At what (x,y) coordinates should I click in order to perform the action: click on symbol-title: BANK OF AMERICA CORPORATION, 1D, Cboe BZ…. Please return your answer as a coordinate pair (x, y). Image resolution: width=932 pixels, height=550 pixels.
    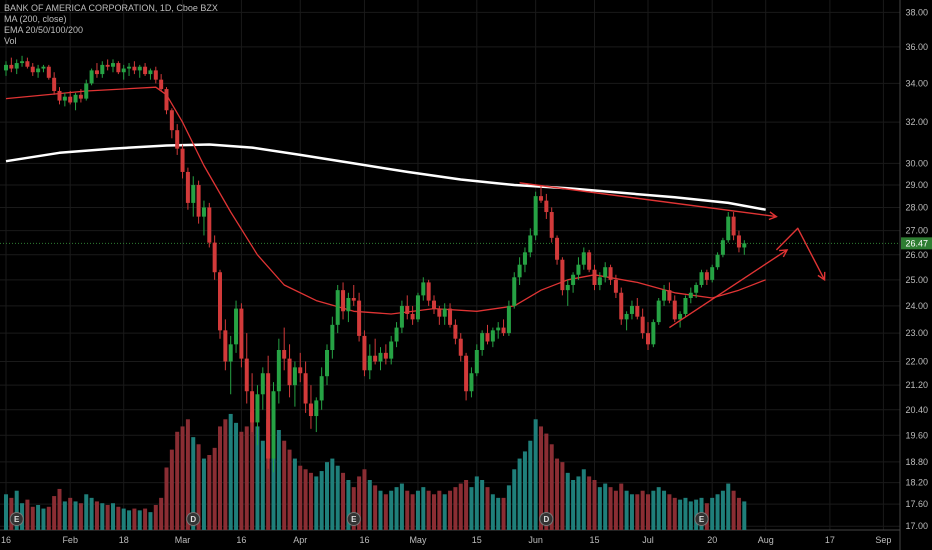
    Looking at the image, I should click on (111, 8).